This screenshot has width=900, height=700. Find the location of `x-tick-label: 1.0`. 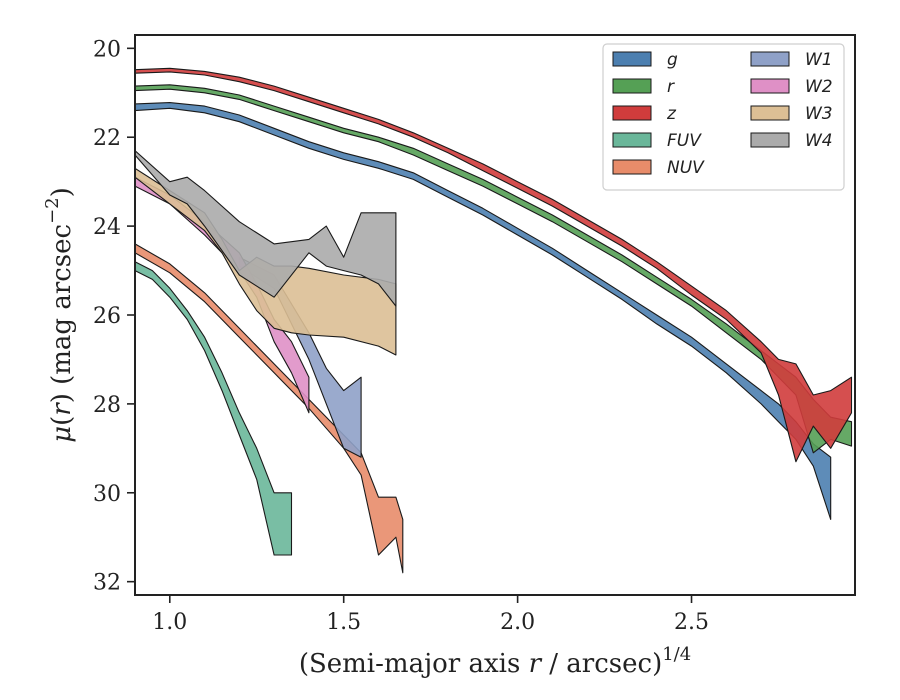

x-tick-label: 1.0 is located at coordinates (169, 622).